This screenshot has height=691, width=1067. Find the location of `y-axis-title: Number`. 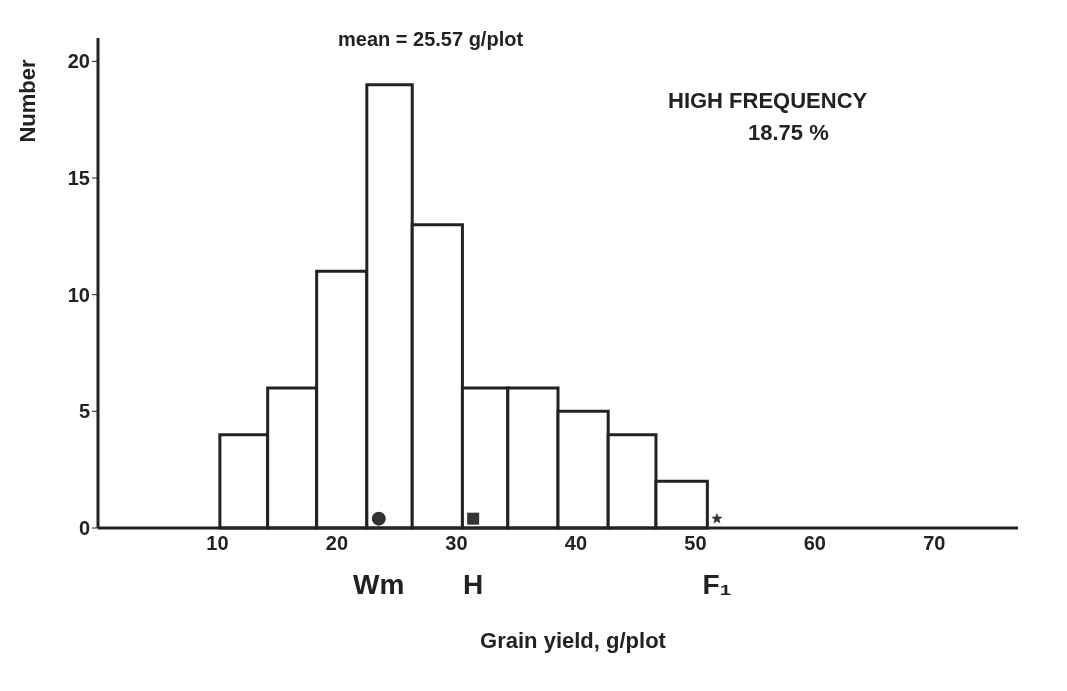

y-axis-title: Number is located at coordinates (28, 101).